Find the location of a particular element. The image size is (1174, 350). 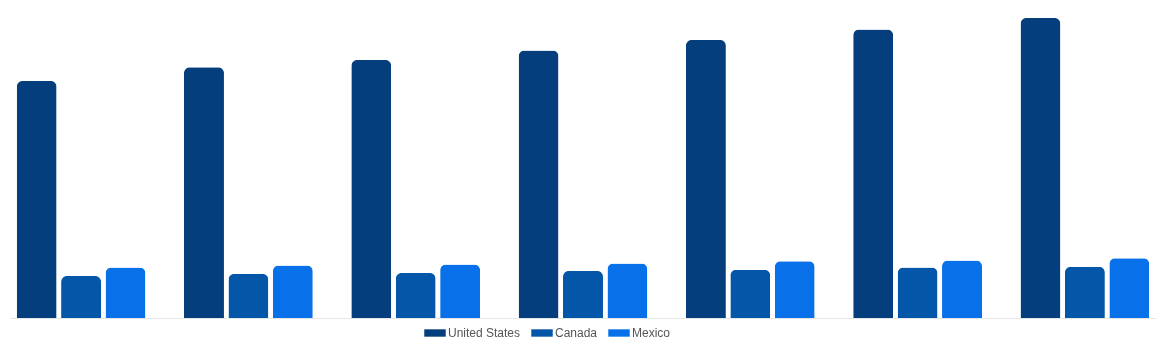

legend-label: United States is located at coordinates (484, 333).